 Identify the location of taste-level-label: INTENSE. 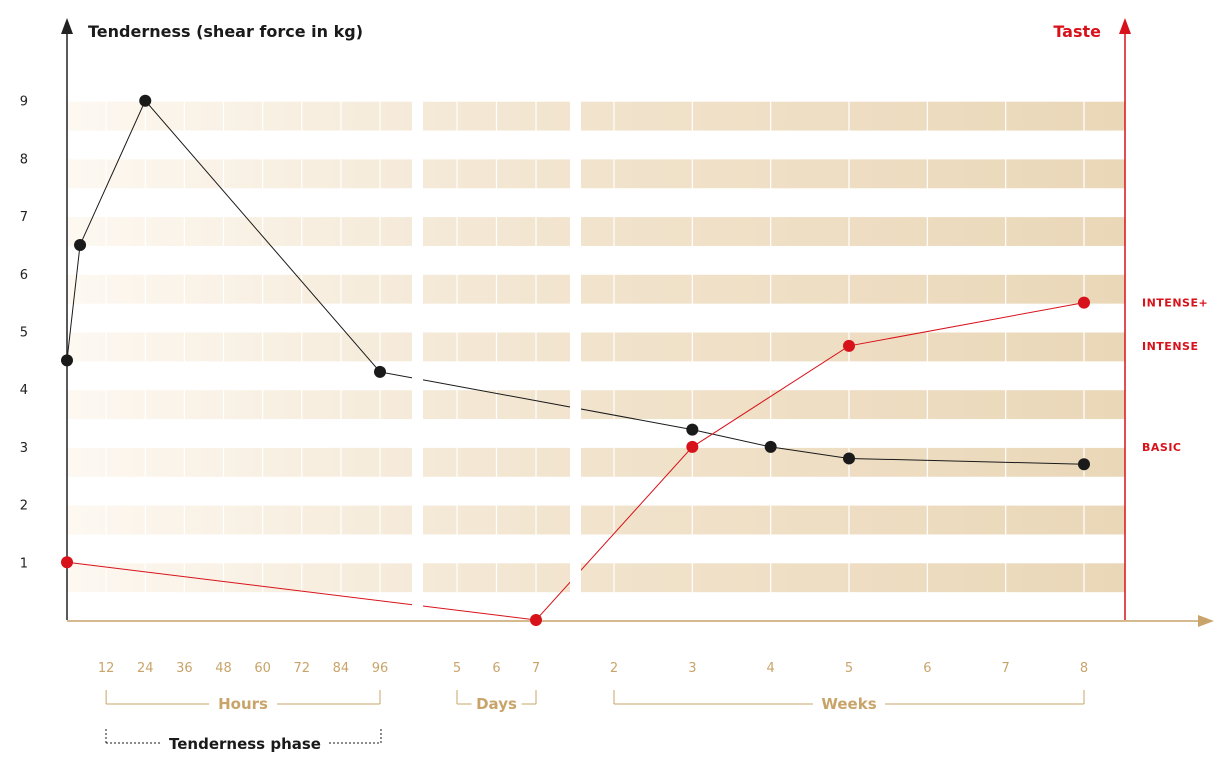
(1170, 346).